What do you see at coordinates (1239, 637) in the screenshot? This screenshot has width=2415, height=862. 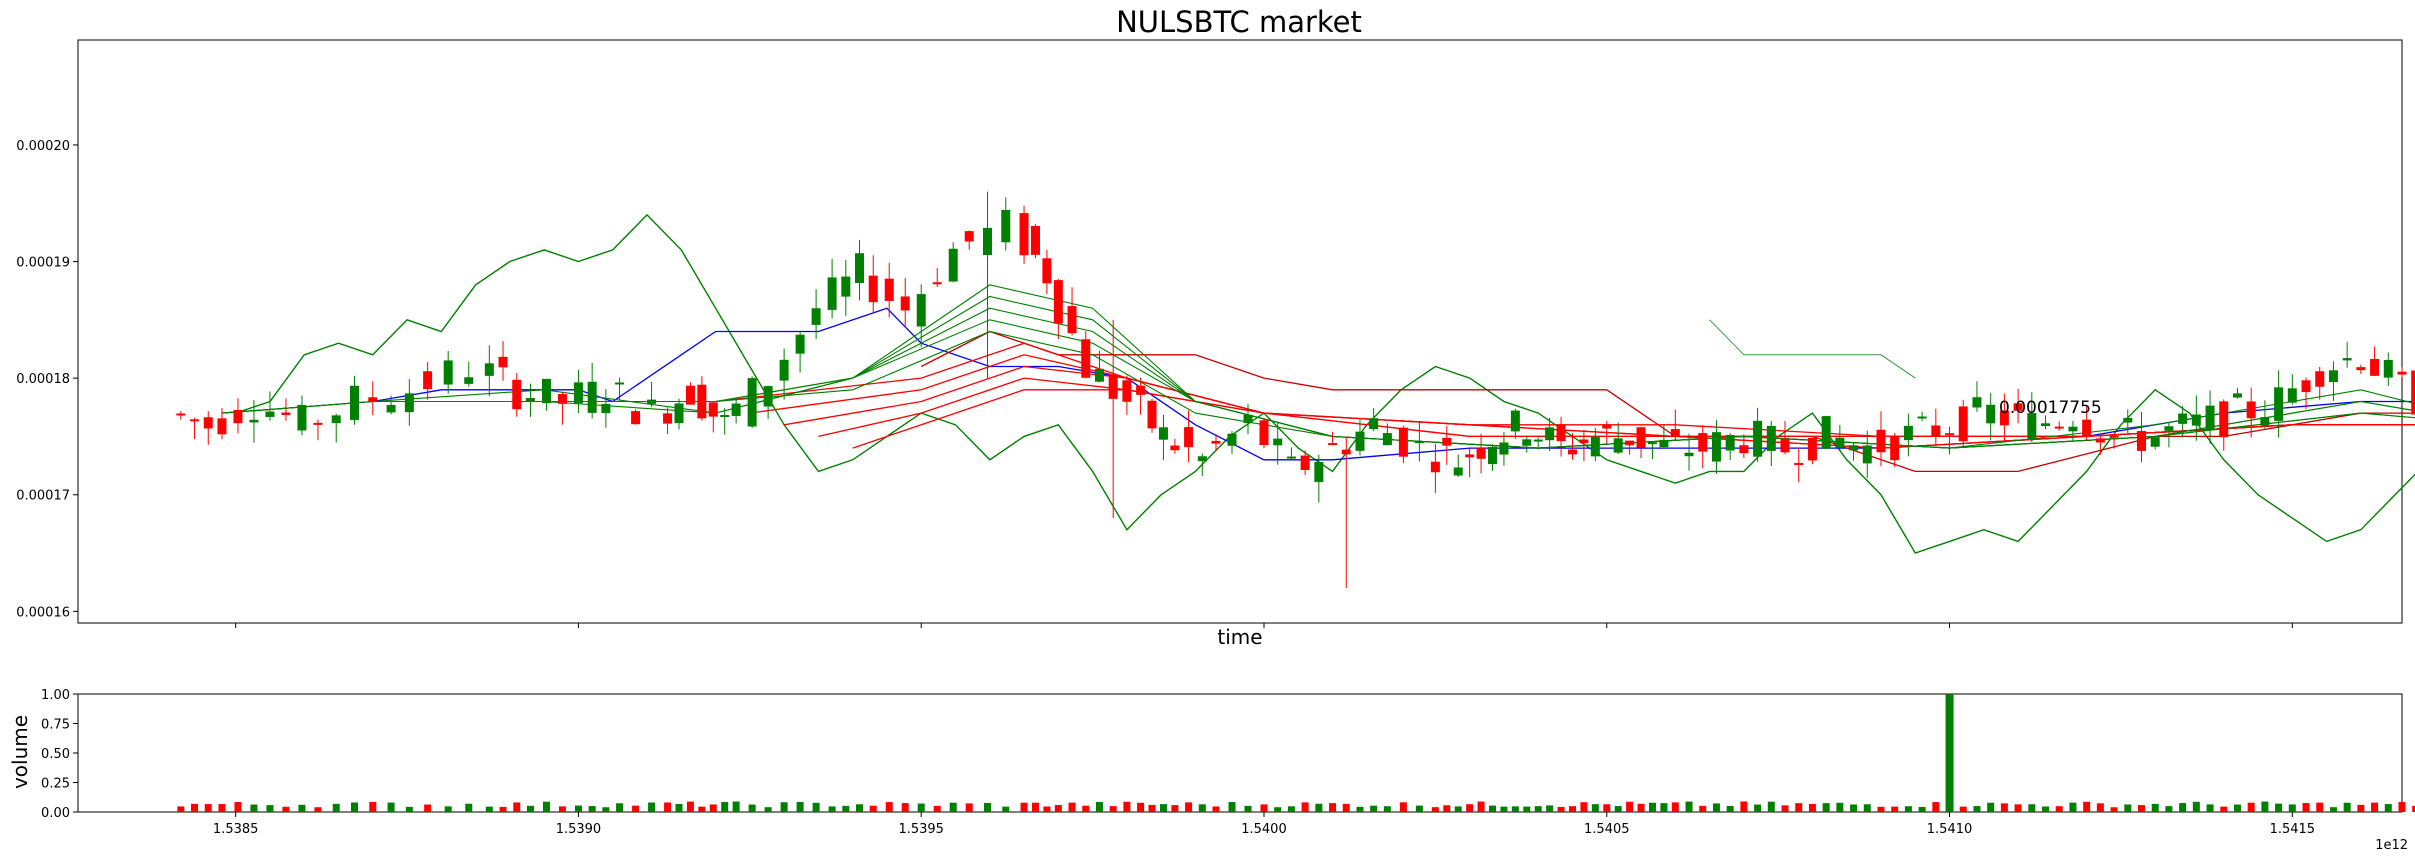 I see `x-axis-label: time` at bounding box center [1239, 637].